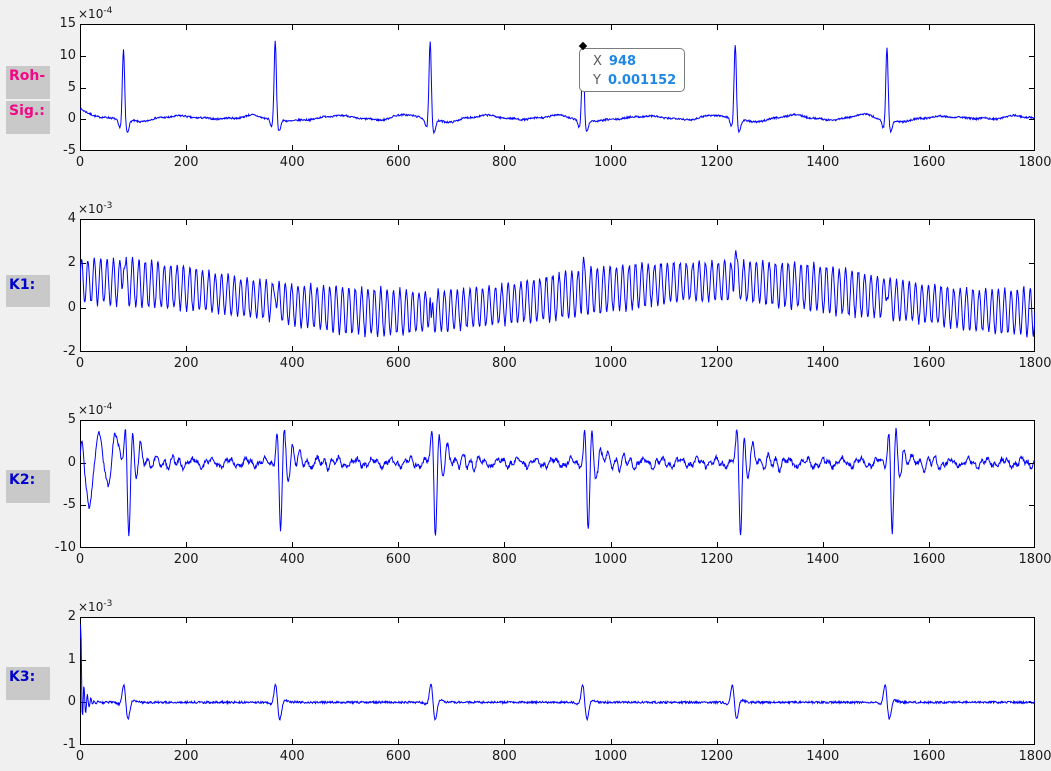 This screenshot has height=771, width=1051. What do you see at coordinates (557, 673) in the screenshot?
I see `signal-line-k3` at bounding box center [557, 673].